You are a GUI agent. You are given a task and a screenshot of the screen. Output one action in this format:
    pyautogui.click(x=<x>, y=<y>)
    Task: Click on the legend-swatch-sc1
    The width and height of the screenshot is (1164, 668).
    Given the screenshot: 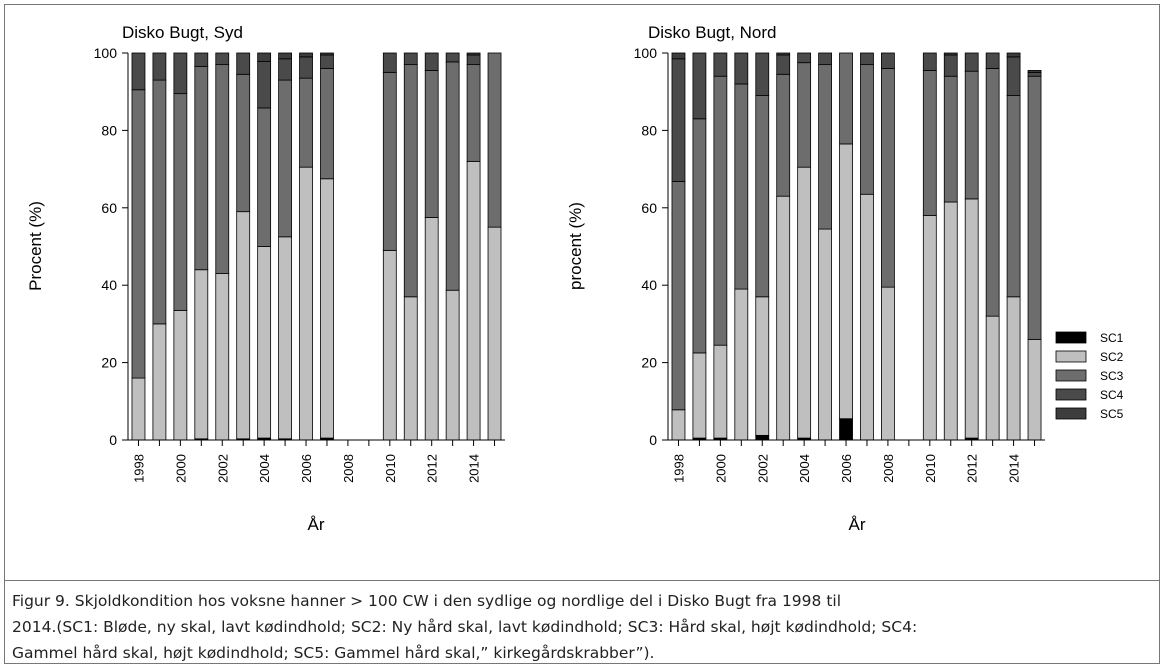 What is the action you would take?
    pyautogui.click(x=1071, y=337)
    